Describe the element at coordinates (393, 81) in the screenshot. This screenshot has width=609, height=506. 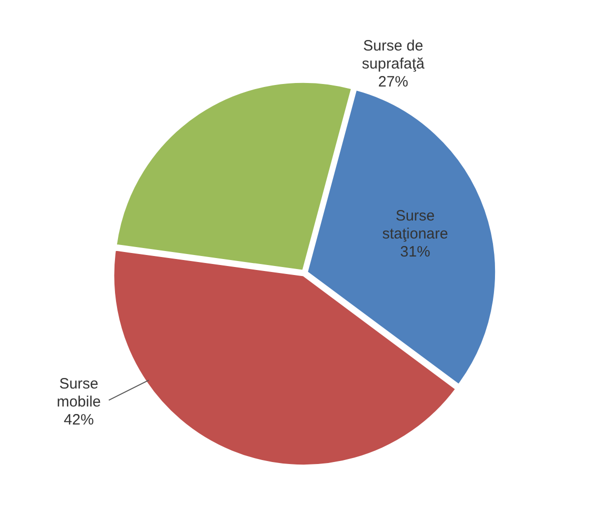
I see `data-label: 27%` at that location.